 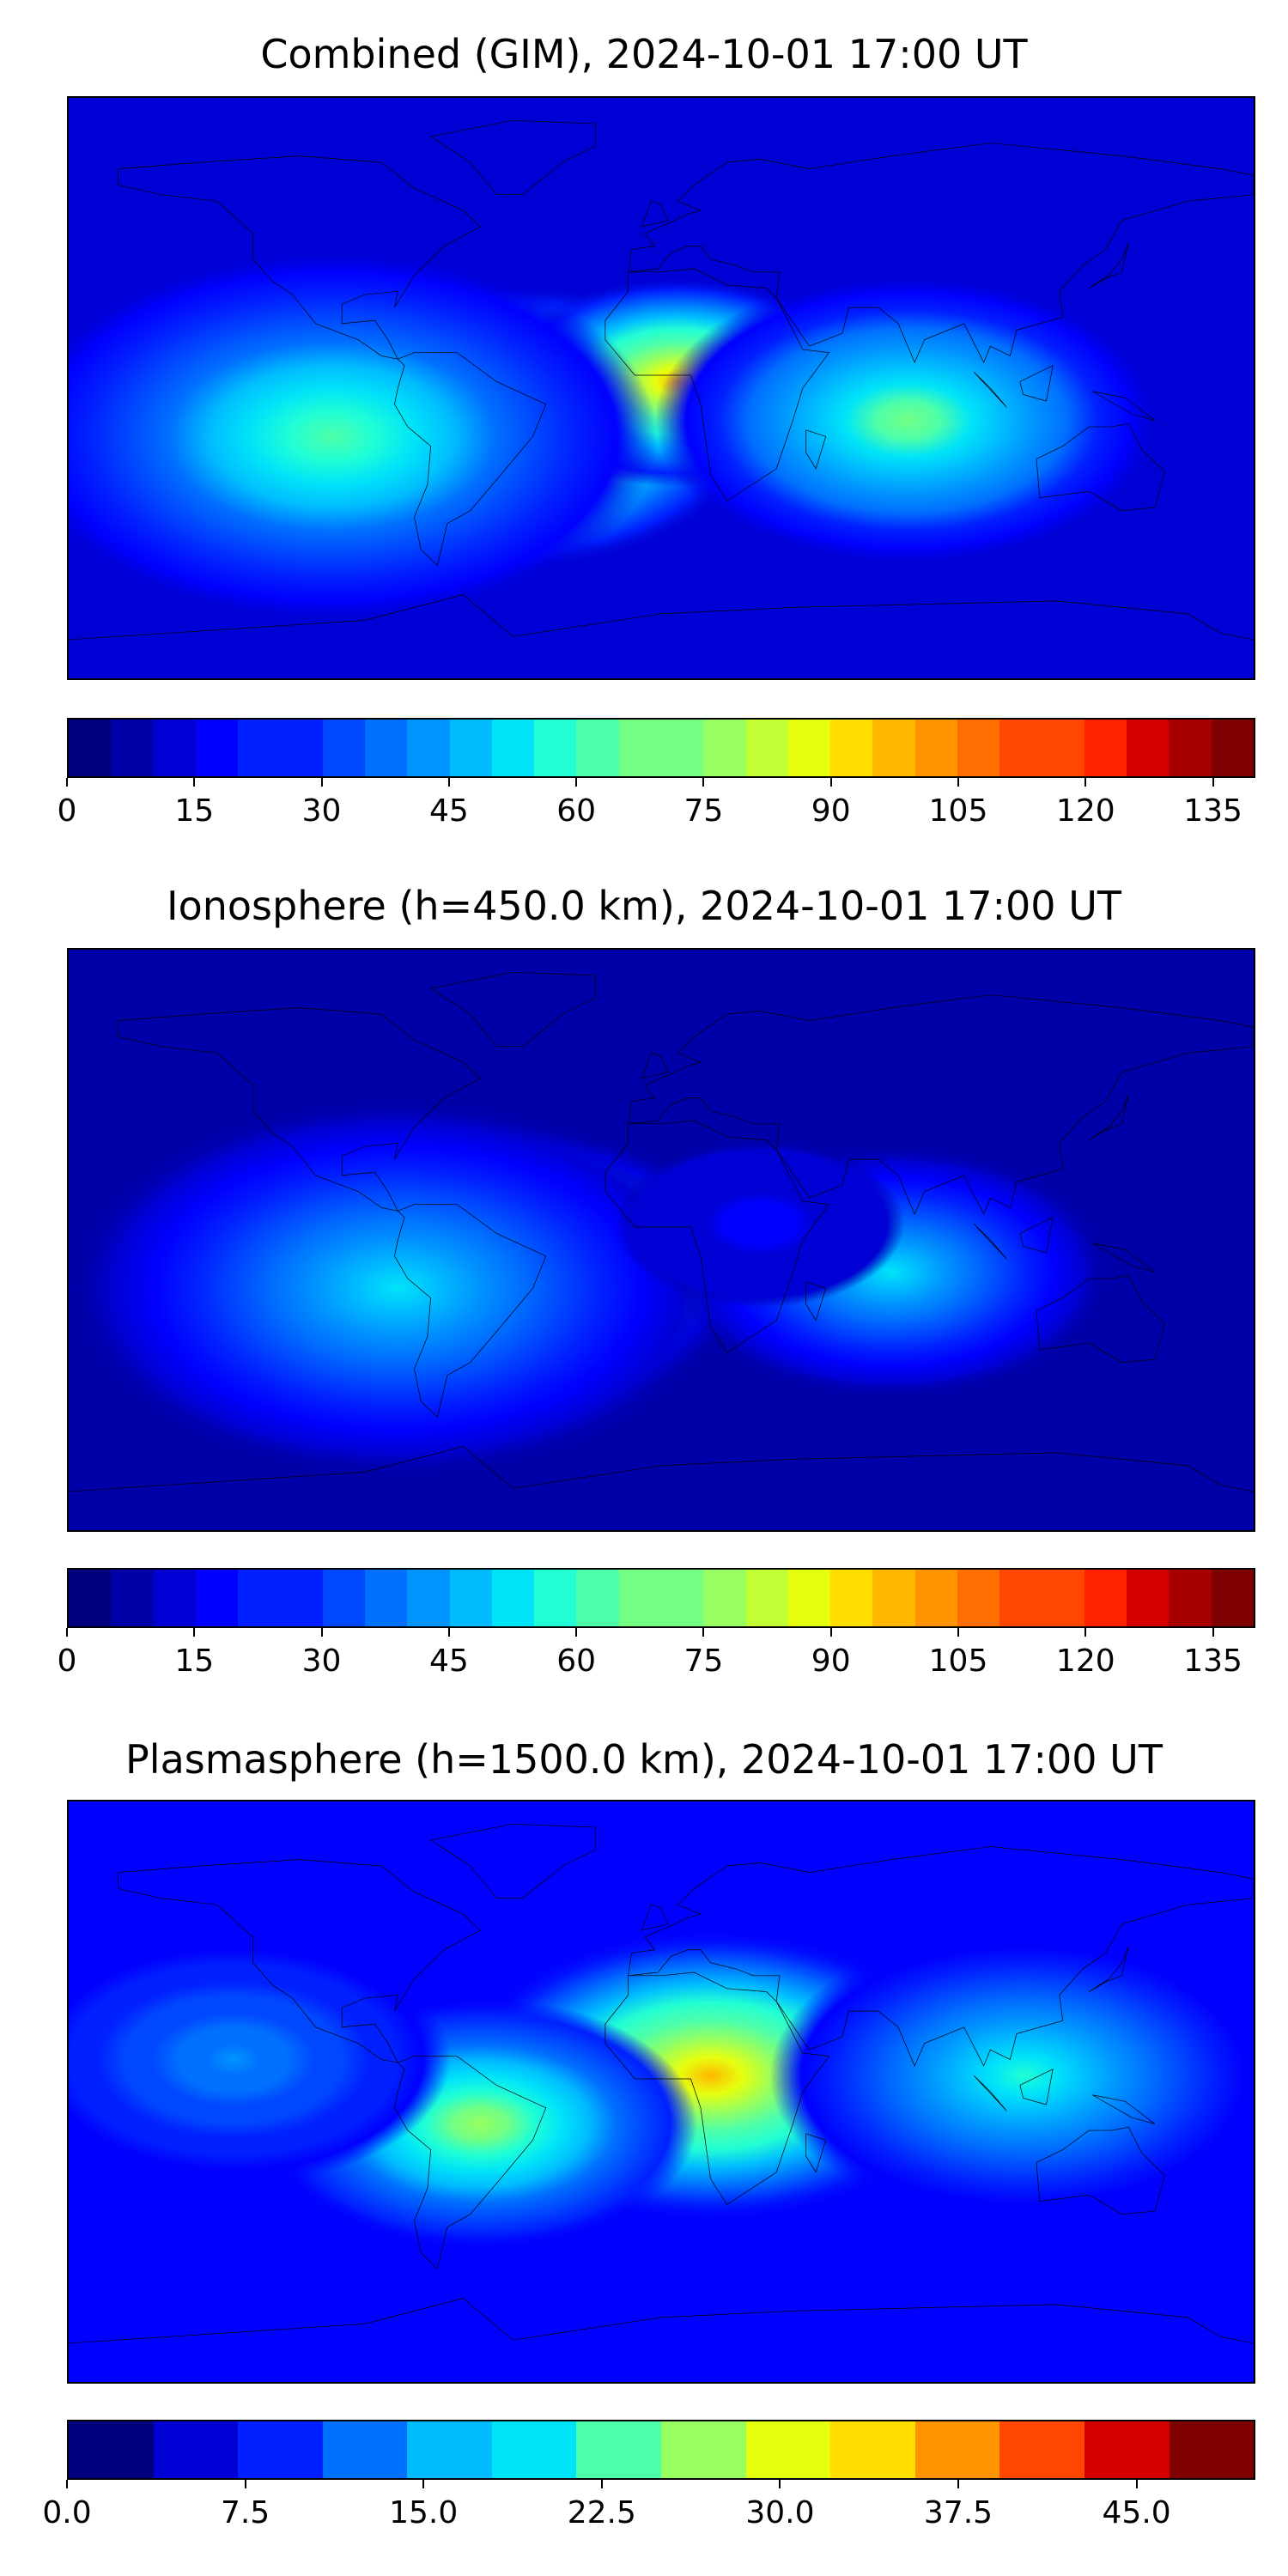 What do you see at coordinates (831, 1661) in the screenshot?
I see `colorbar-tick-label: 90` at bounding box center [831, 1661].